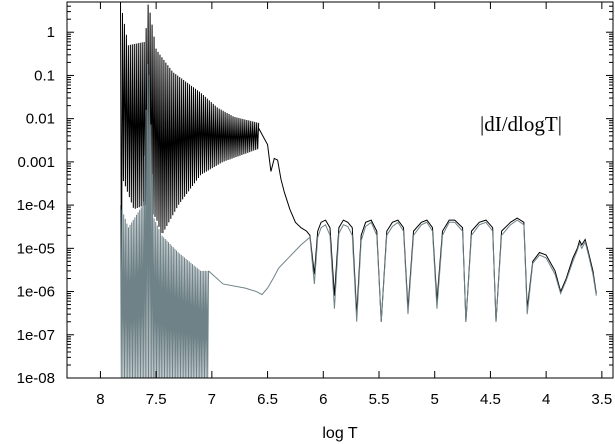 The image size is (615, 444). I want to click on x-tick-label: 5, so click(435, 399).